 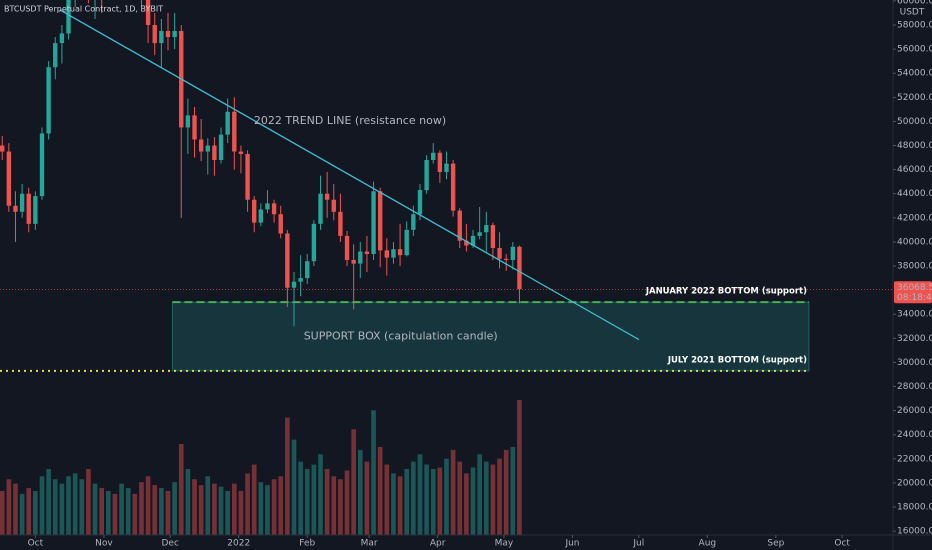 What do you see at coordinates (914, 74) in the screenshot?
I see `y-tick-label: 54000.0` at bounding box center [914, 74].